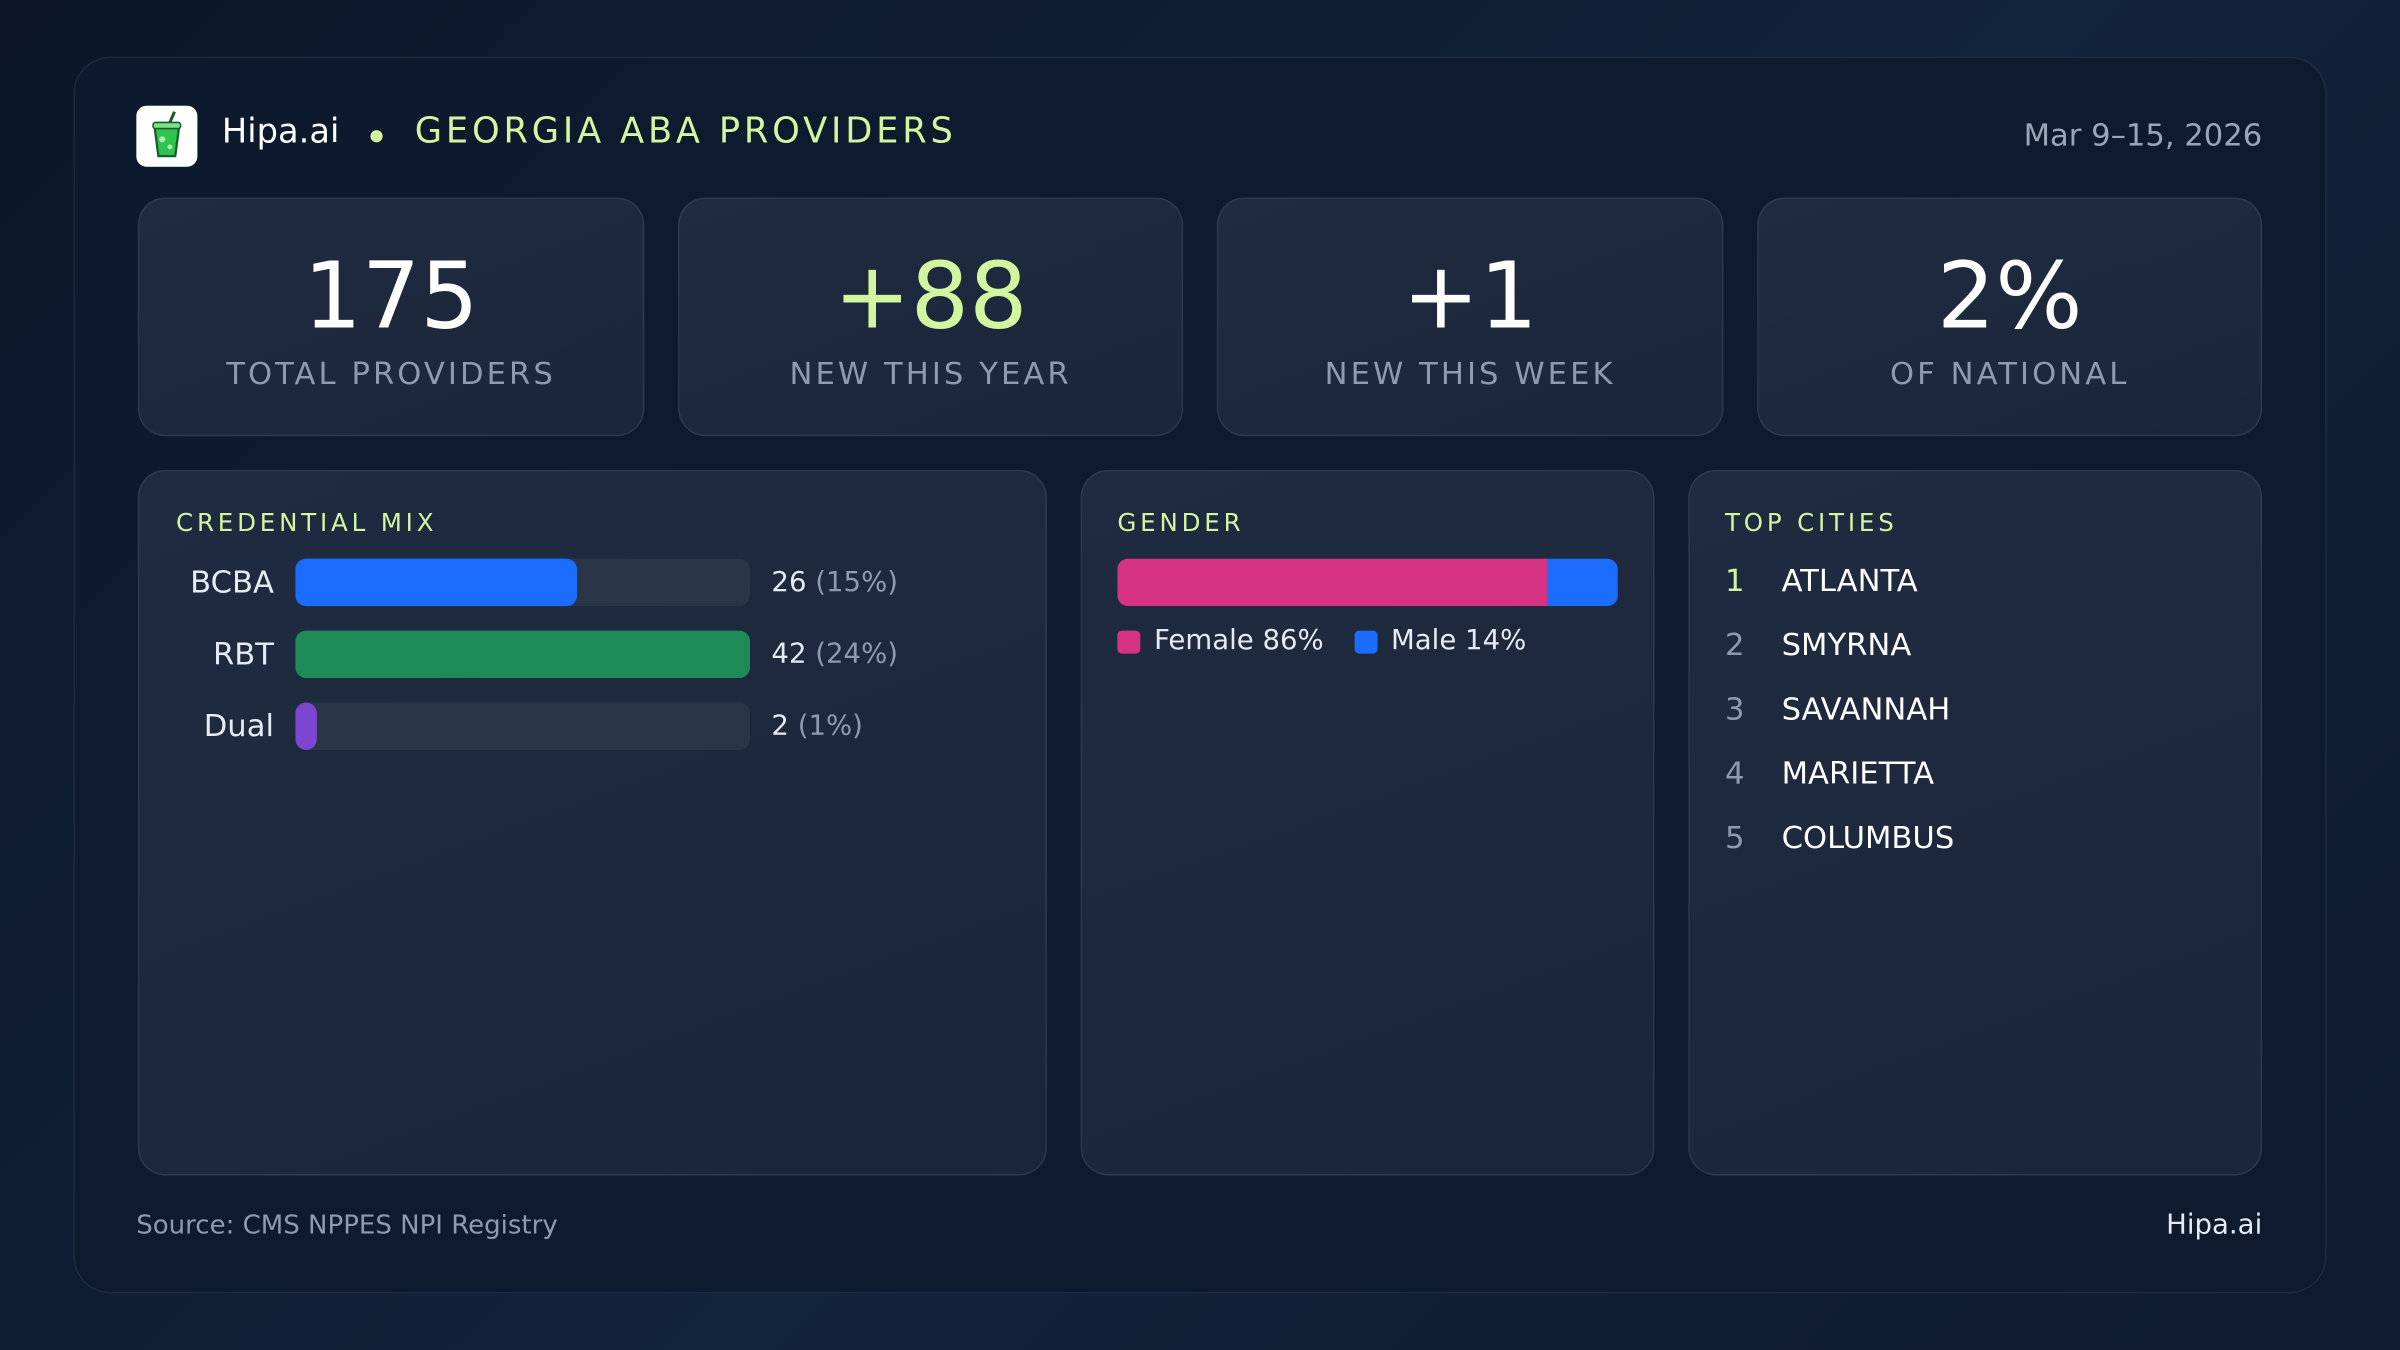 This screenshot has width=2400, height=1350. What do you see at coordinates (238, 725) in the screenshot?
I see `row-label: Dual` at bounding box center [238, 725].